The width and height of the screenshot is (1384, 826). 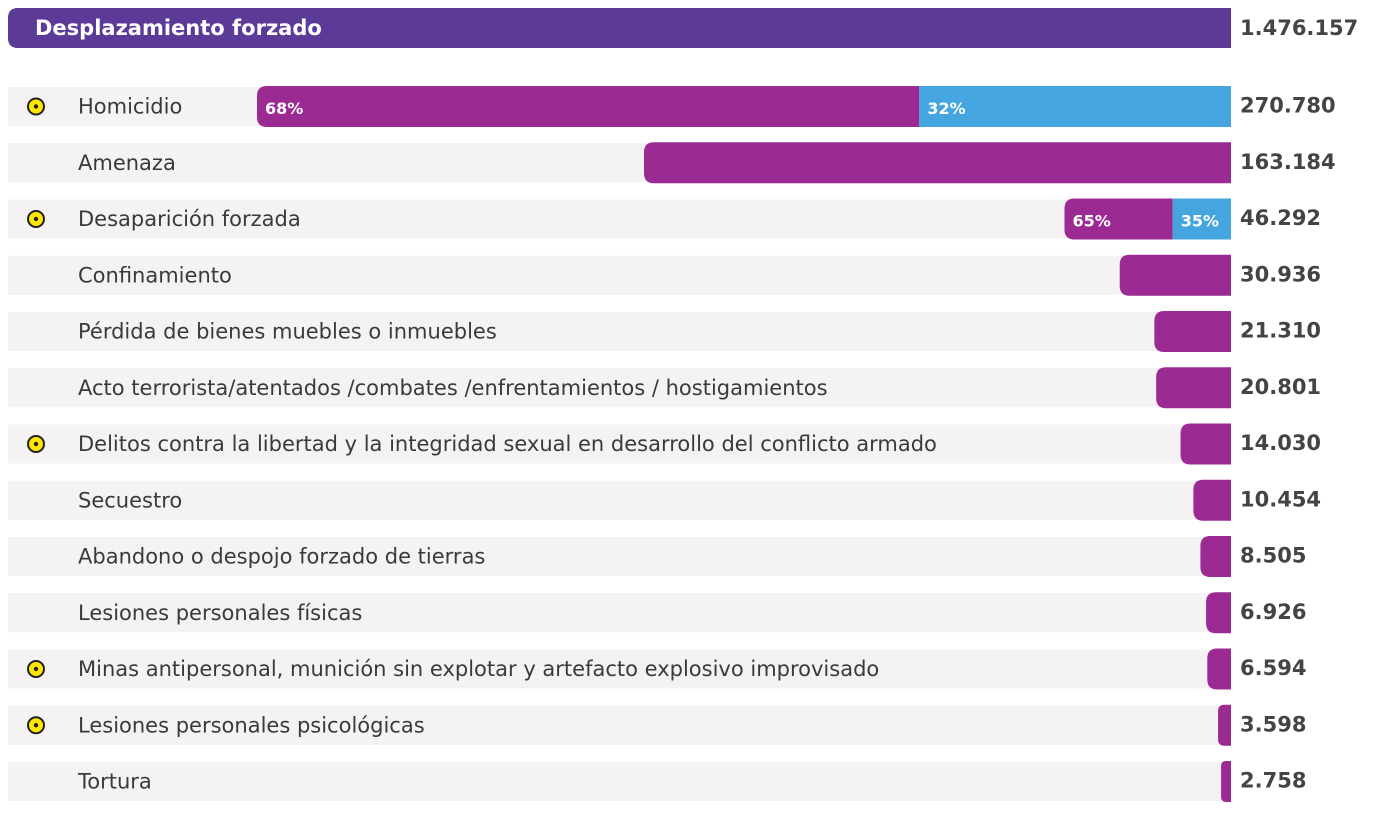 What do you see at coordinates (287, 332) in the screenshot?
I see `category-label: Pérdida de bienes muebles o inmuebles` at bounding box center [287, 332].